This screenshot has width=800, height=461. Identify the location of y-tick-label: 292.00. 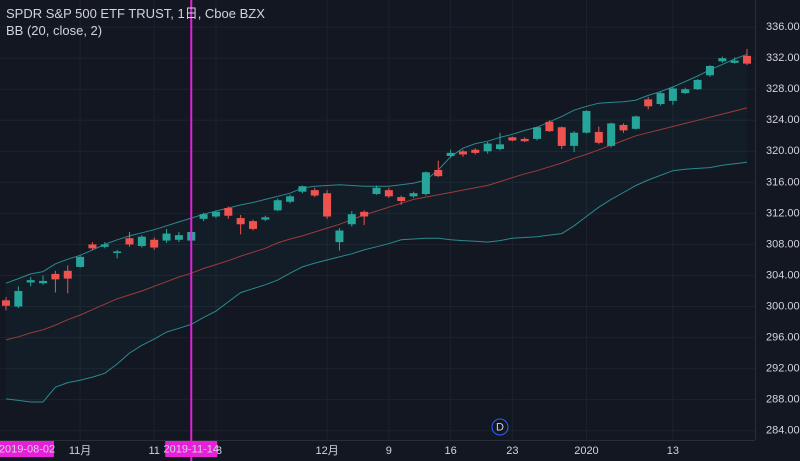
(783, 369).